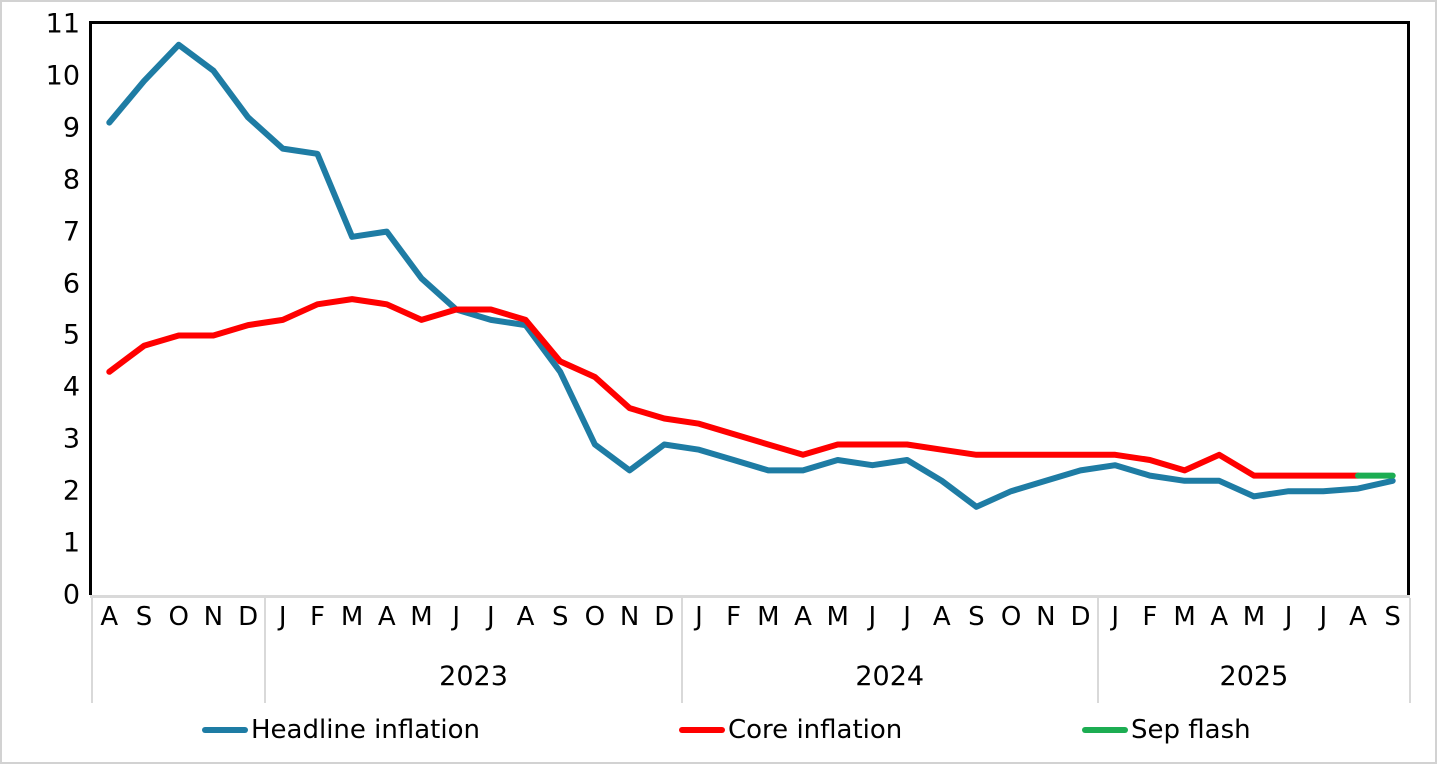 The height and width of the screenshot is (764, 1437). I want to click on legend-item-sep-flash: Sep flash, so click(1166, 730).